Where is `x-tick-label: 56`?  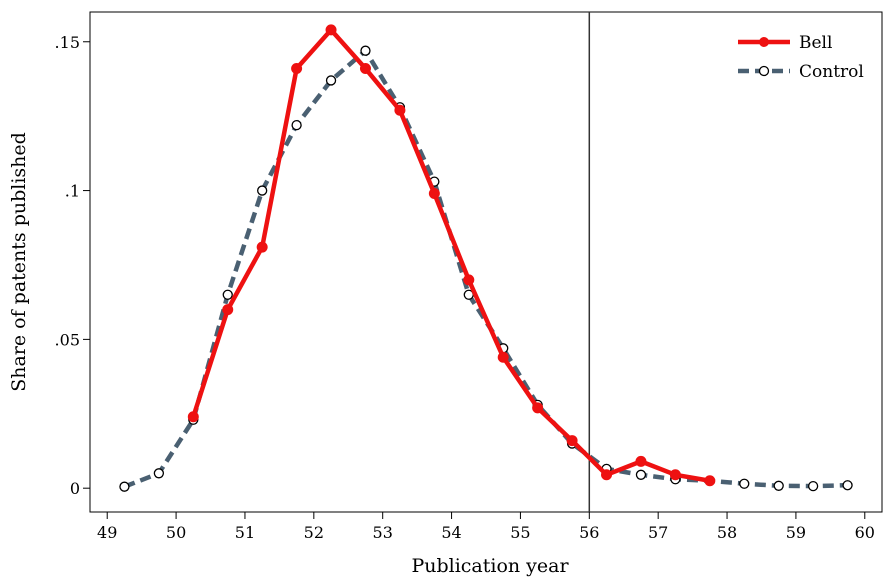 x-tick-label: 56 is located at coordinates (589, 532).